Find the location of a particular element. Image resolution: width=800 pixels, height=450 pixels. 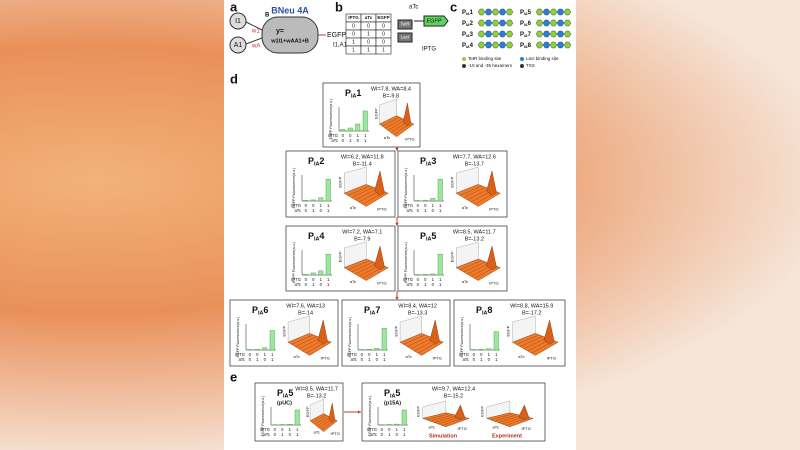

name-num: 3 is located at coordinates (433, 161).